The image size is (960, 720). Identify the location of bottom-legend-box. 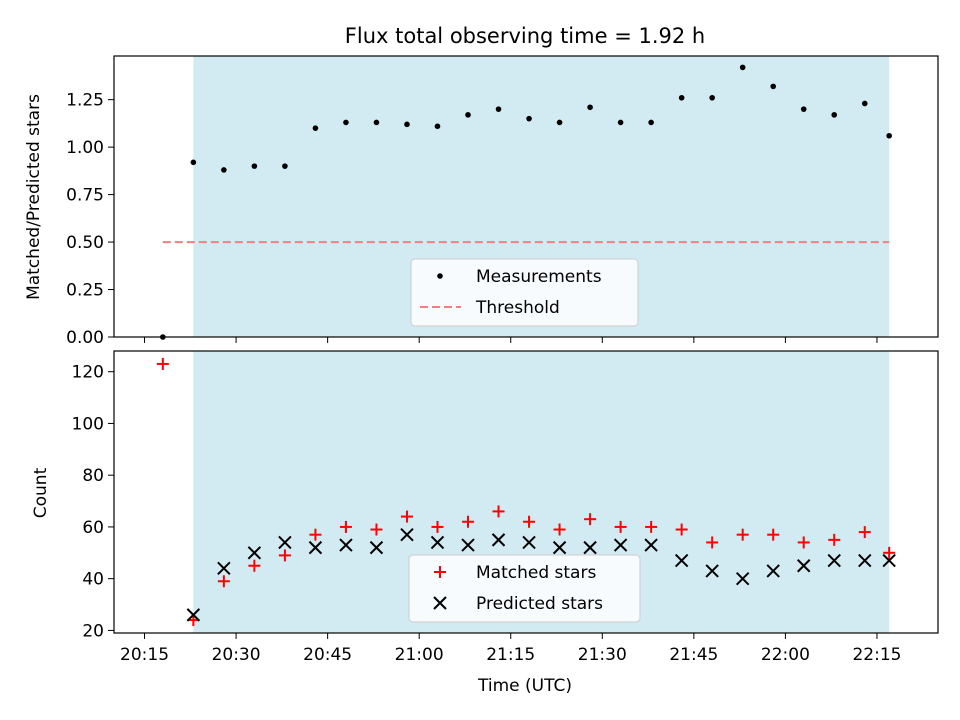
(524, 588).